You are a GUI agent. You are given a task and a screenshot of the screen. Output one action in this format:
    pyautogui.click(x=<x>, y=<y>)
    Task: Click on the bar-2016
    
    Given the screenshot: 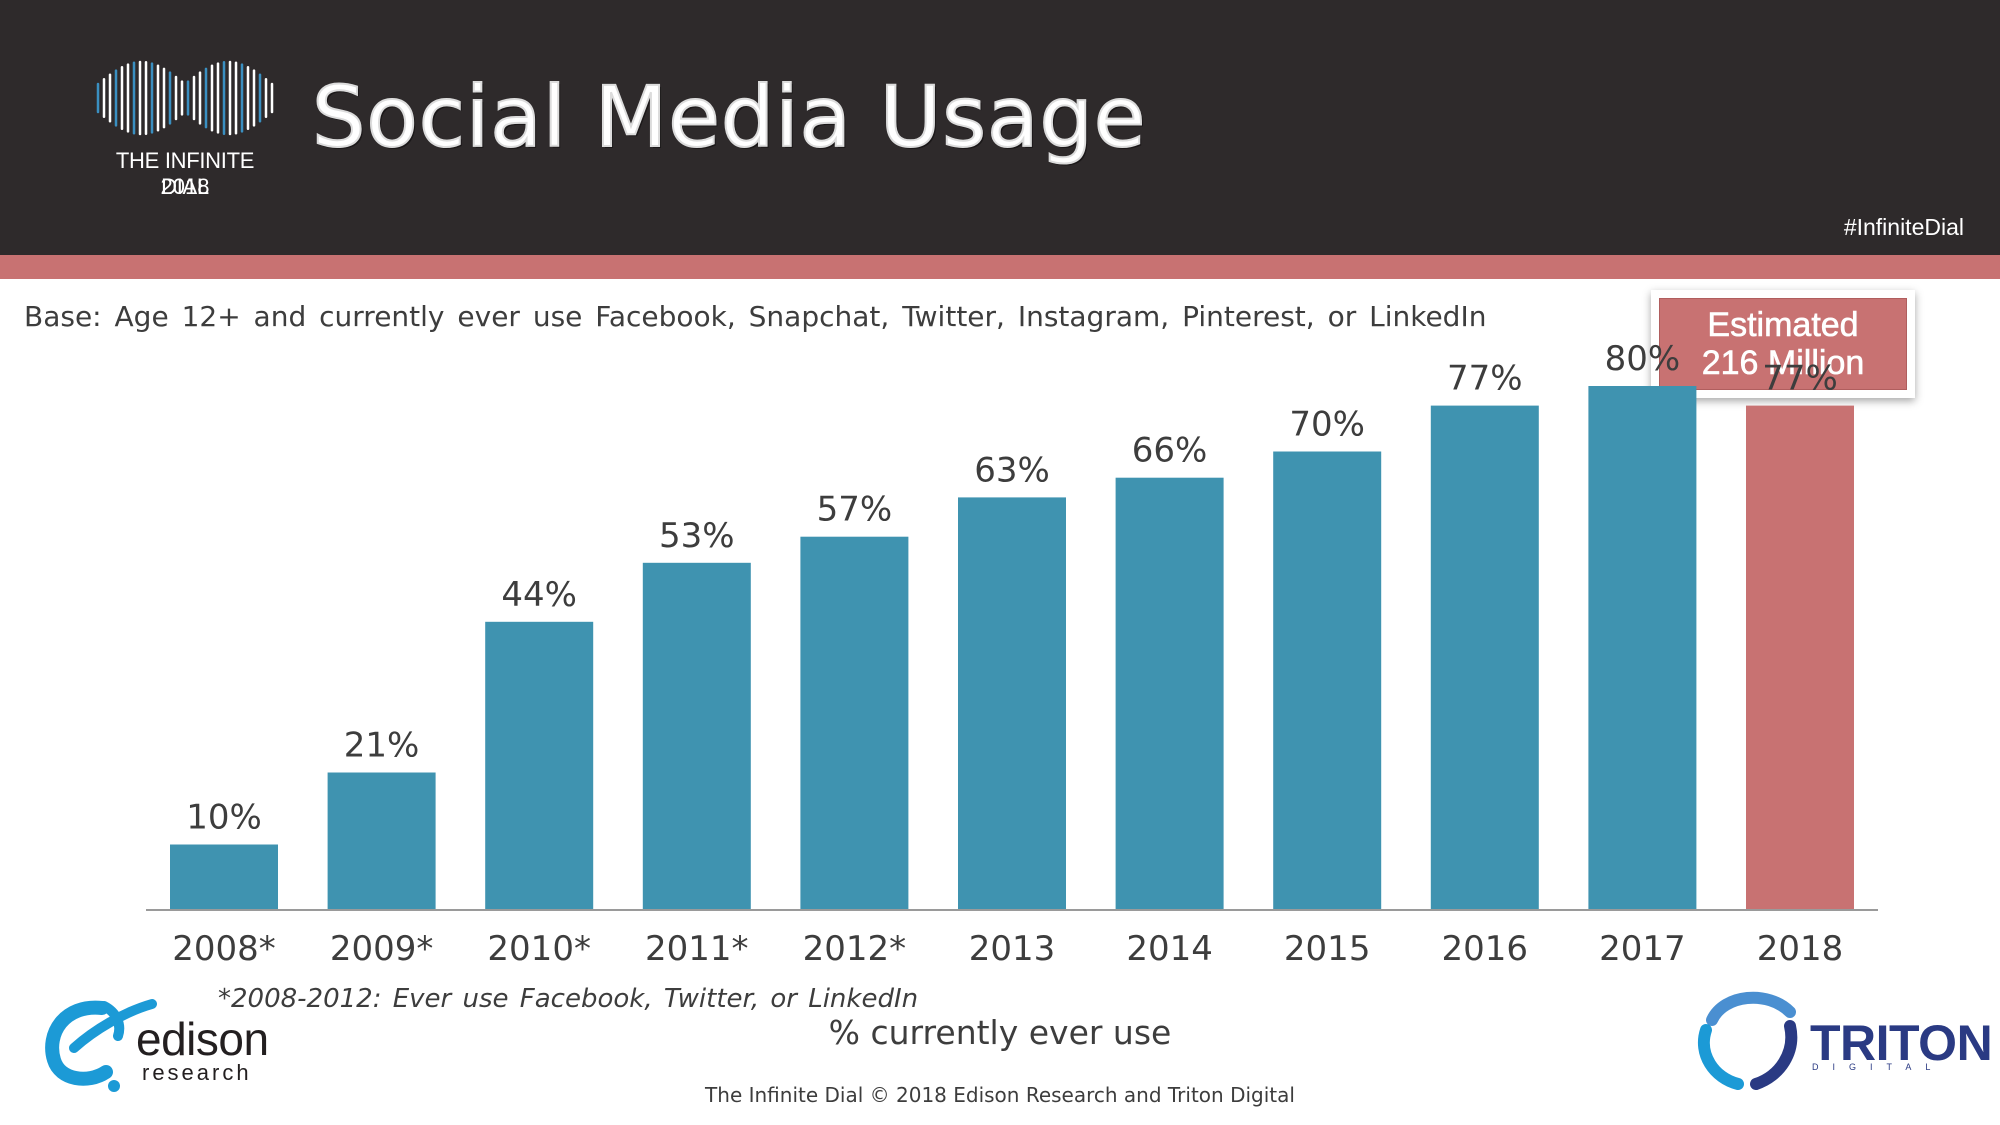 What is the action you would take?
    pyautogui.click(x=1484, y=657)
    